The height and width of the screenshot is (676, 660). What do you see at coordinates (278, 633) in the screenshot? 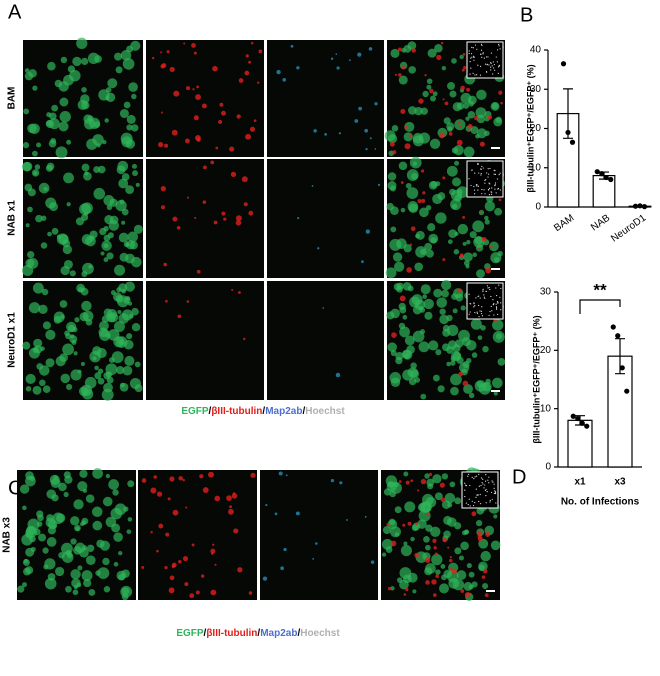
I see `stain-name: Map2ab` at bounding box center [278, 633].